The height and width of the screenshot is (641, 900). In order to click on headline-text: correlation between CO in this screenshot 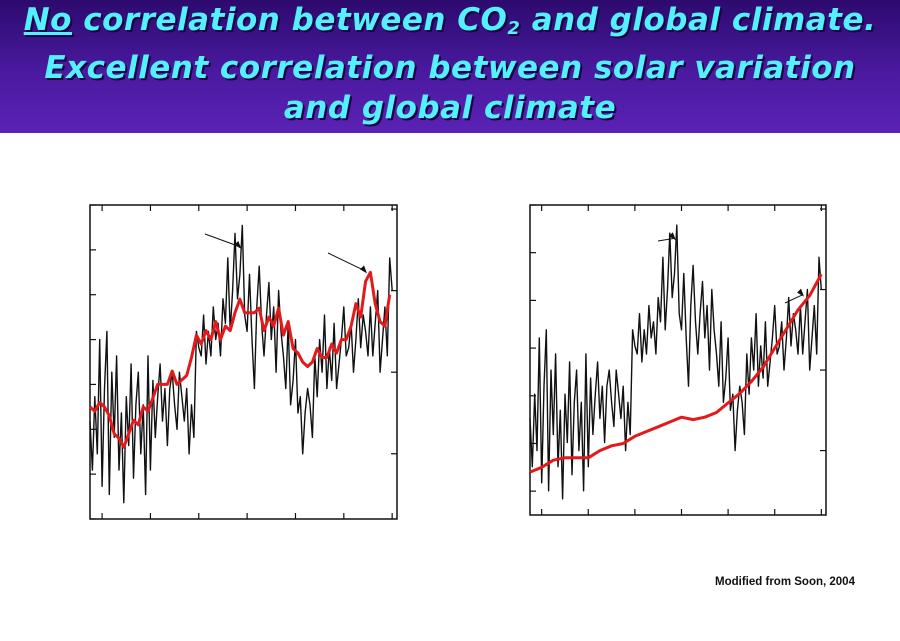, I will do `click(295, 20)`.